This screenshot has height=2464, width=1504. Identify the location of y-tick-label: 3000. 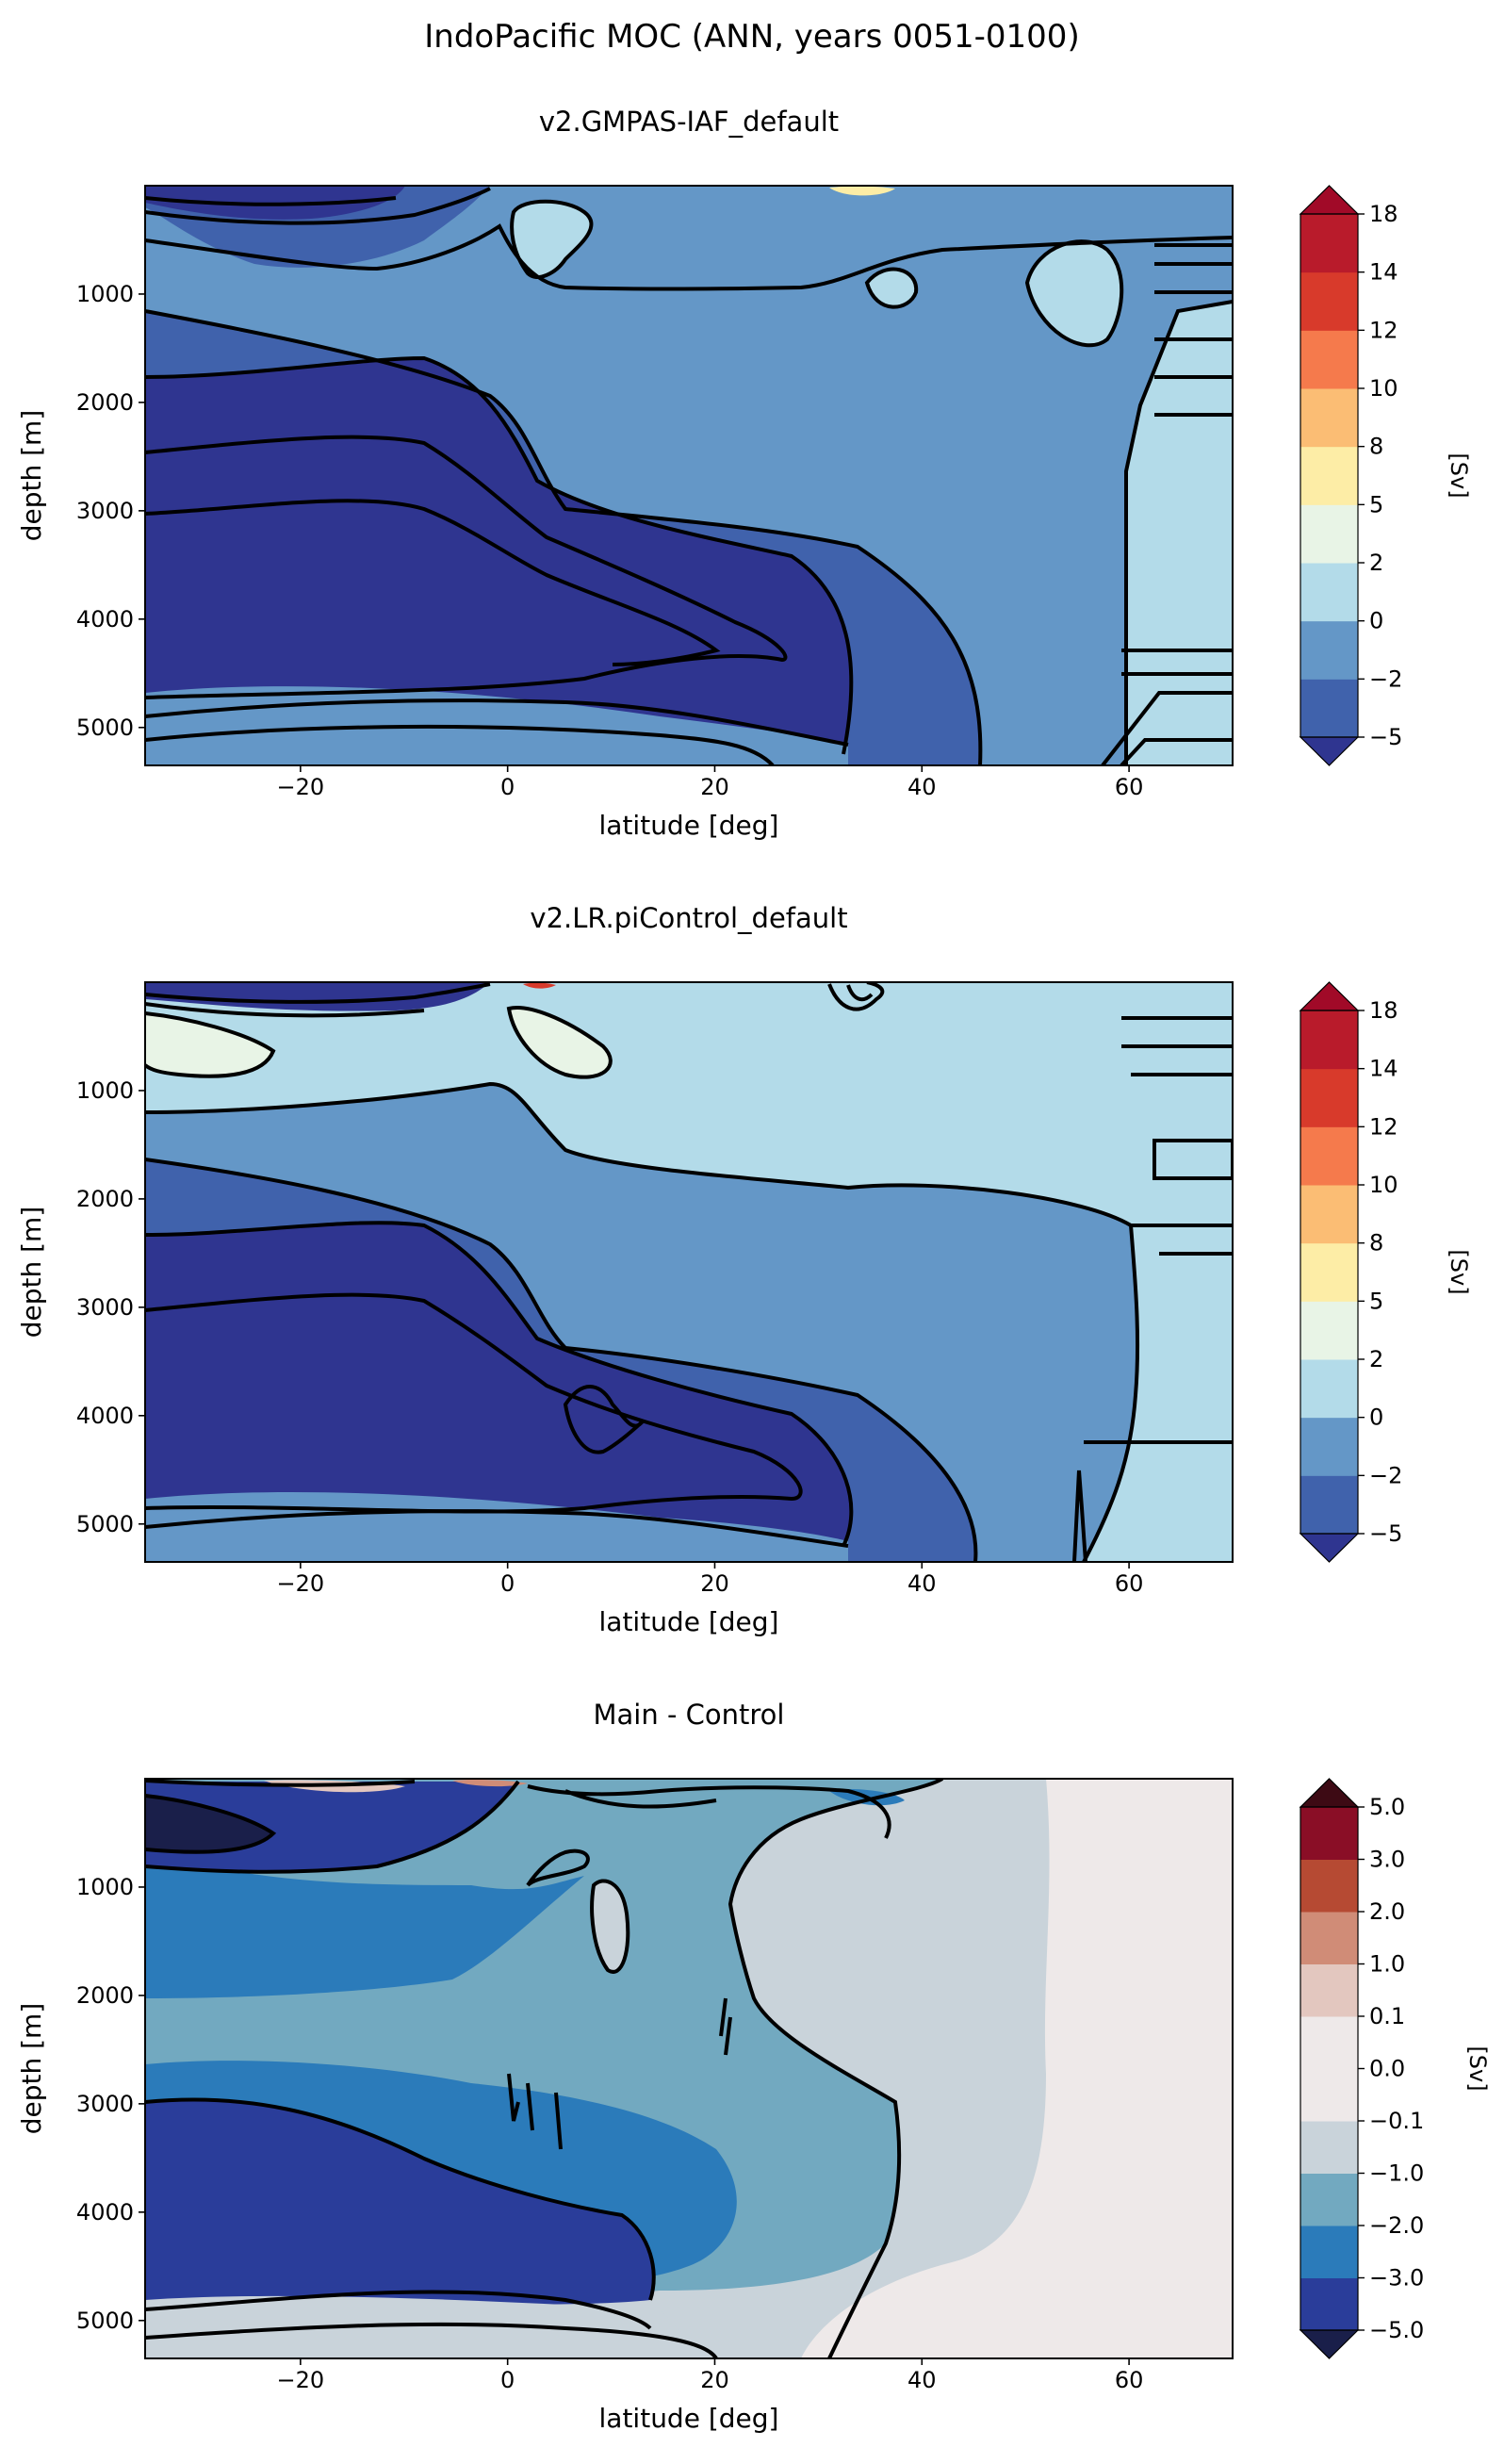
(105, 511).